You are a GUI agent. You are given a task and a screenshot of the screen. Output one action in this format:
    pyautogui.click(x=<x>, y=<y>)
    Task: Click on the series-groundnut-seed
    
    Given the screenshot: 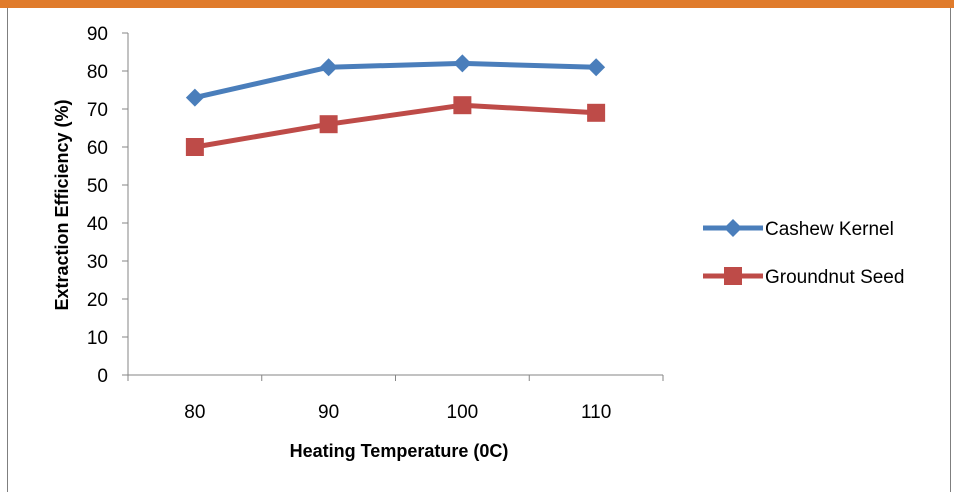 What is the action you would take?
    pyautogui.click(x=395, y=126)
    